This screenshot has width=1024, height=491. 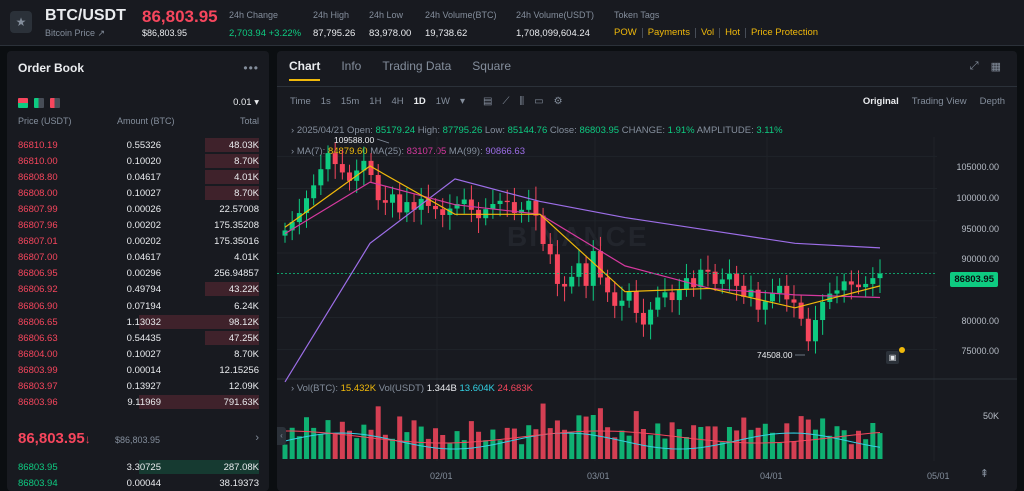 I want to click on ask-row: 86803.99 0.00014 12.15256, so click(x=138, y=370).